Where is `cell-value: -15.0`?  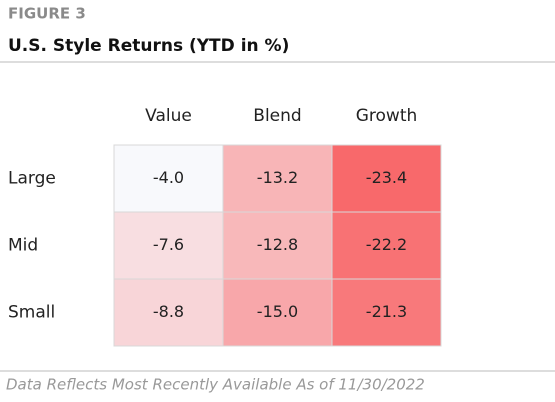
cell-value: -15.0 is located at coordinates (277, 311).